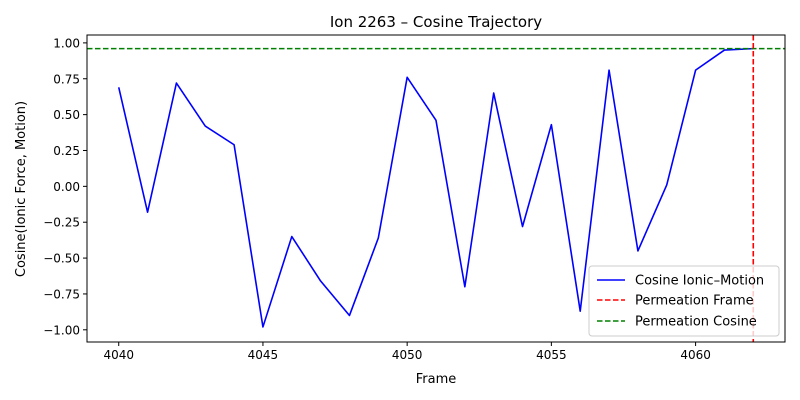  Describe the element at coordinates (696, 322) in the screenshot. I see `legend-label-permeation-cosine: Permeation Cosine` at that location.